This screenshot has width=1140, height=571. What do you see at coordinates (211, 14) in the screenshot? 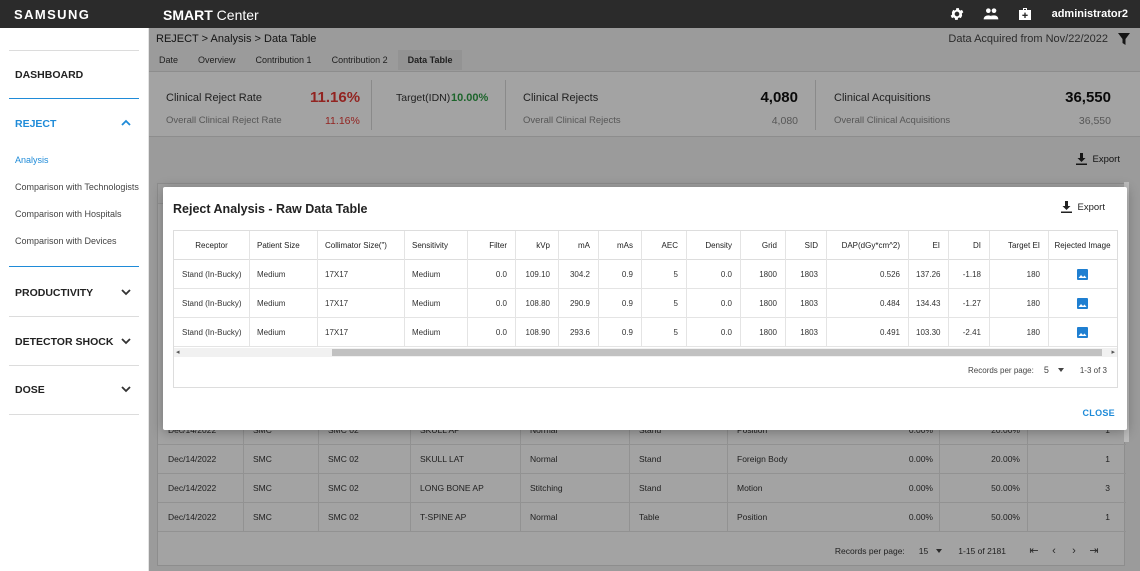
I see `app-title: SMART Center` at bounding box center [211, 14].